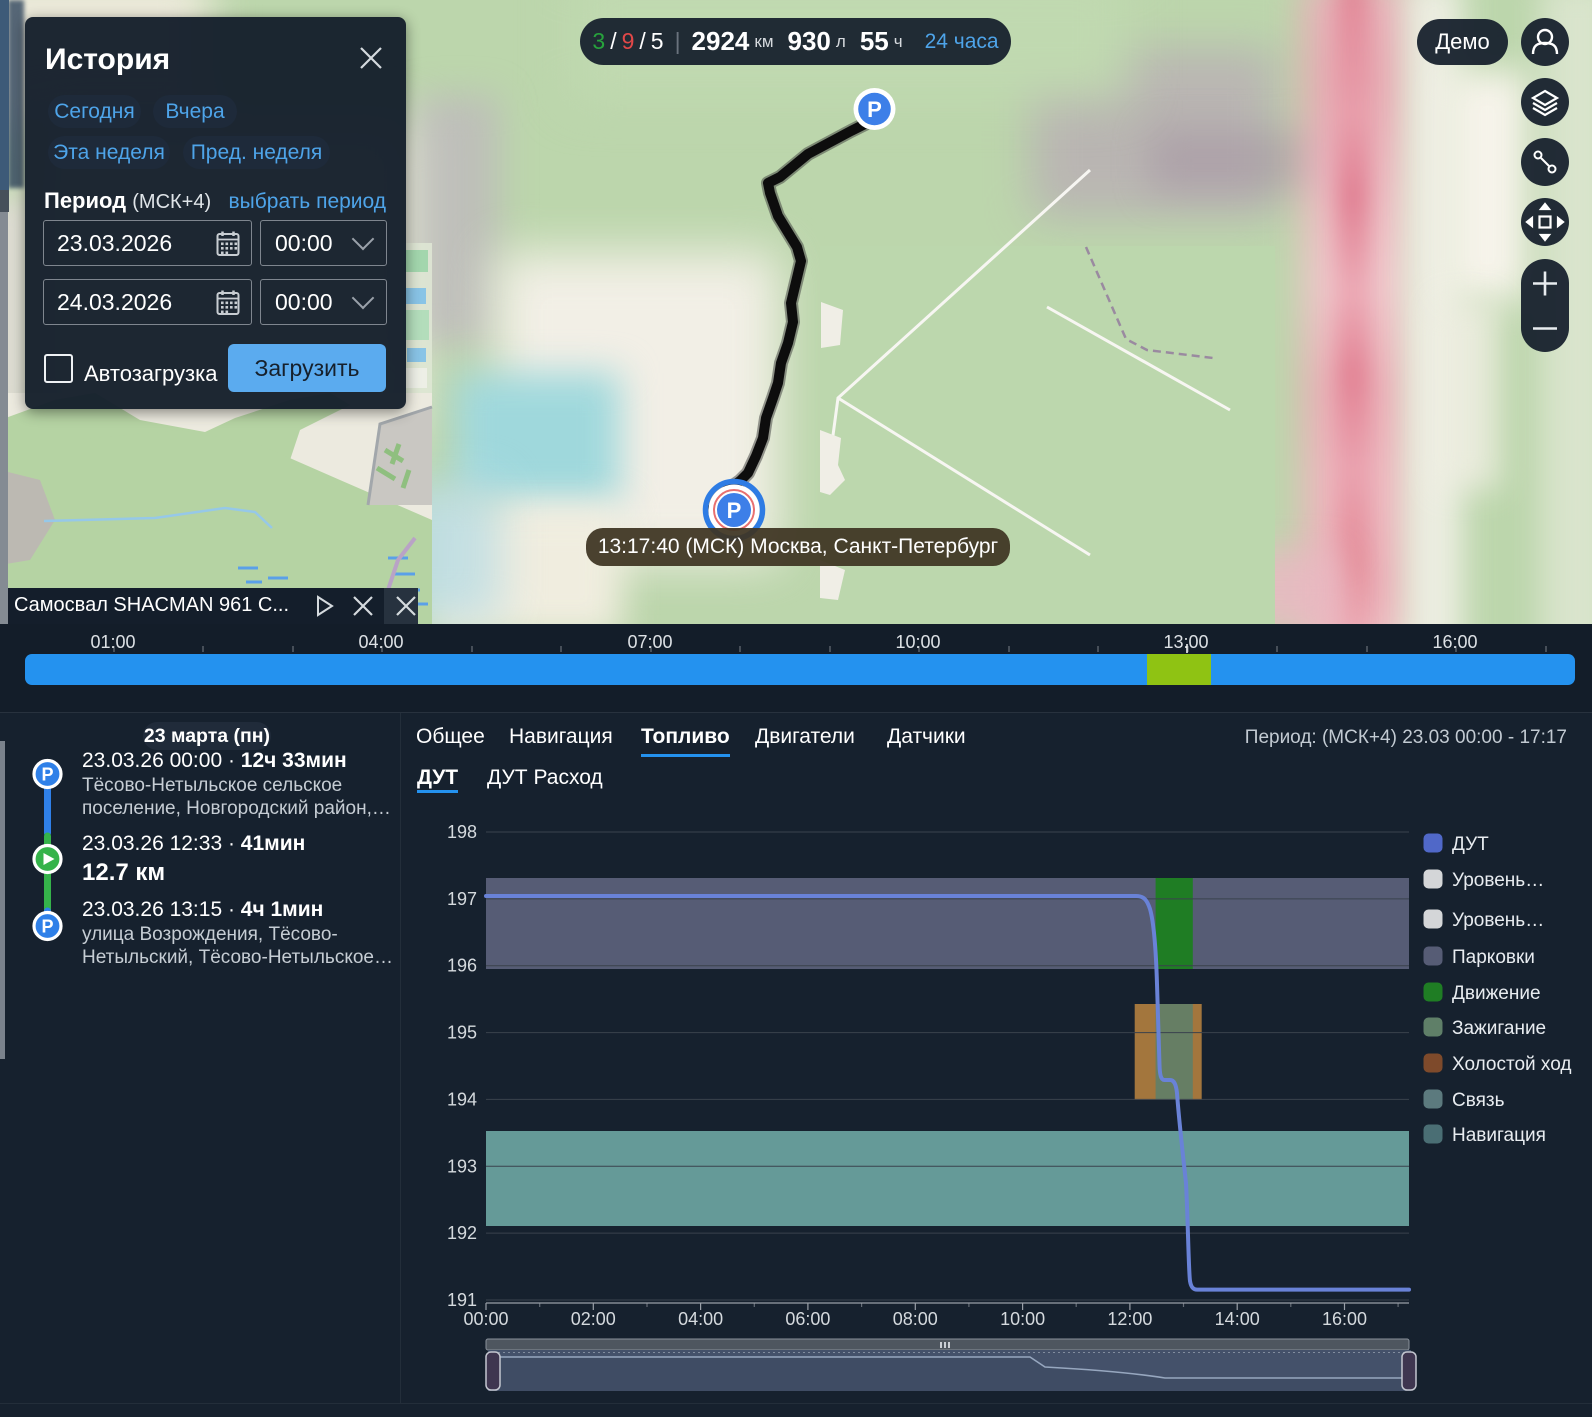 The image size is (1592, 1417). I want to click on svg-text: Парковки, so click(1493, 957).